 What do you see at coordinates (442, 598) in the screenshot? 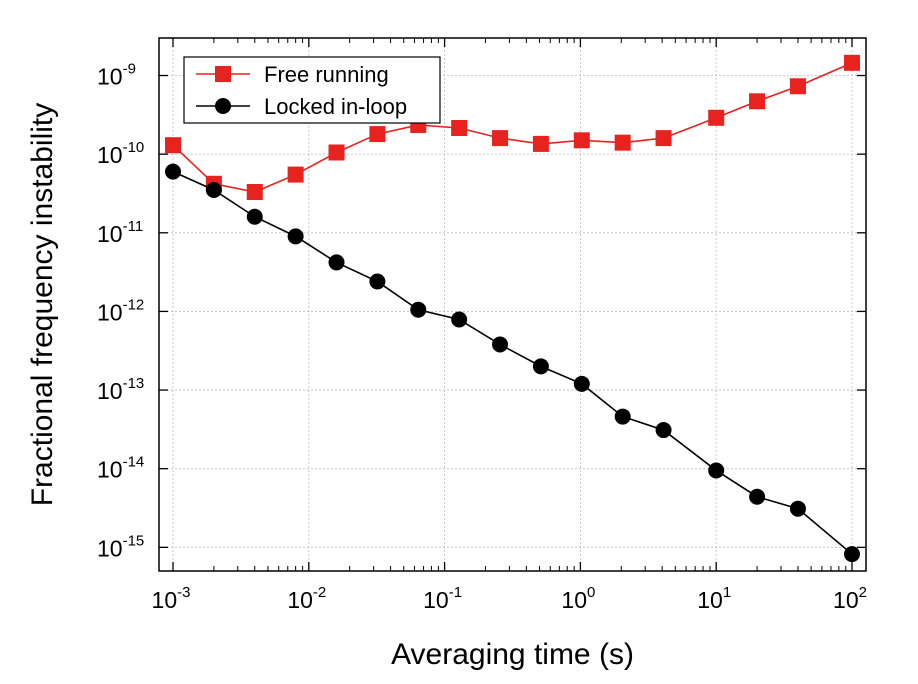
I see `x-tick-label: 10⁻¹` at bounding box center [442, 598].